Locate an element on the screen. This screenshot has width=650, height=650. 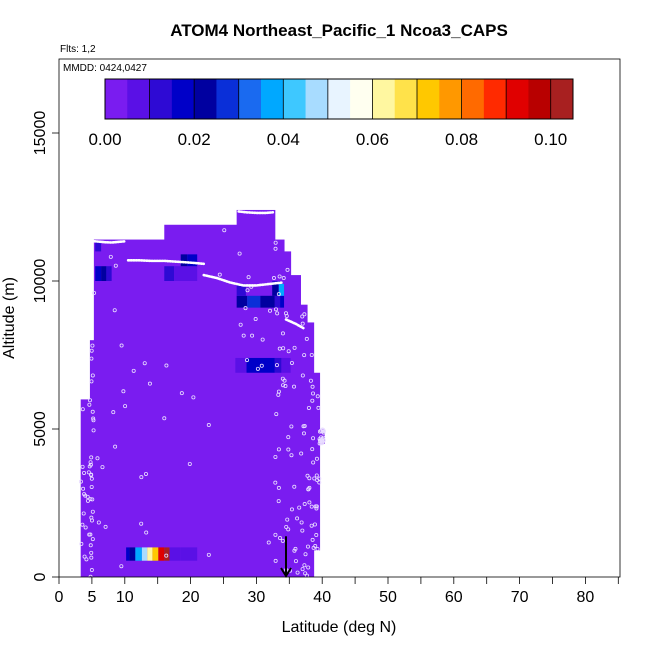
y-axis: 0 5000 10000 15000 is located at coordinates (45, 346).